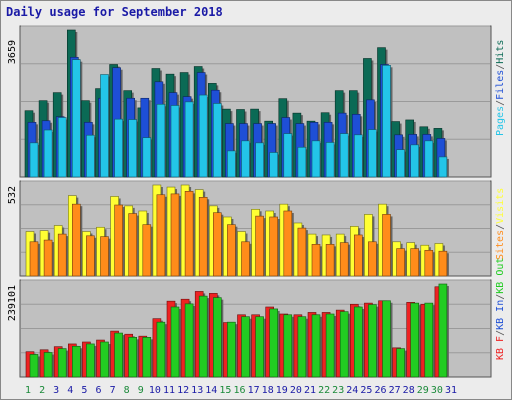 The height and width of the screenshot is (400, 512). What do you see at coordinates (113, 390) in the screenshot?
I see `x-tick-label-7: 7` at bounding box center [113, 390].